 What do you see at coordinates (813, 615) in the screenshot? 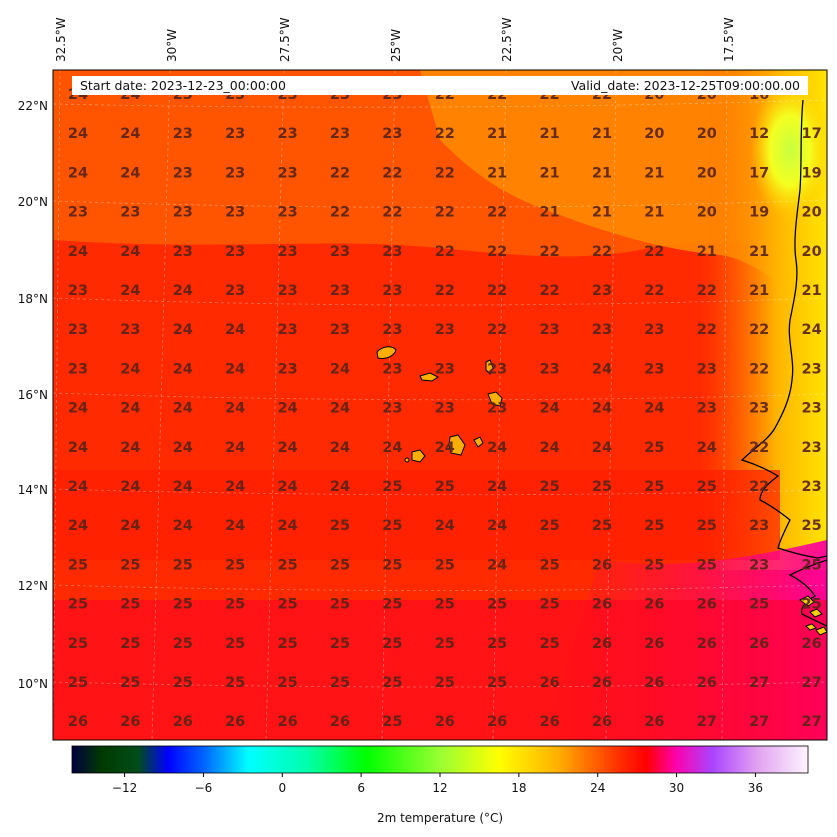
I see `bissagos-islands` at bounding box center [813, 615].